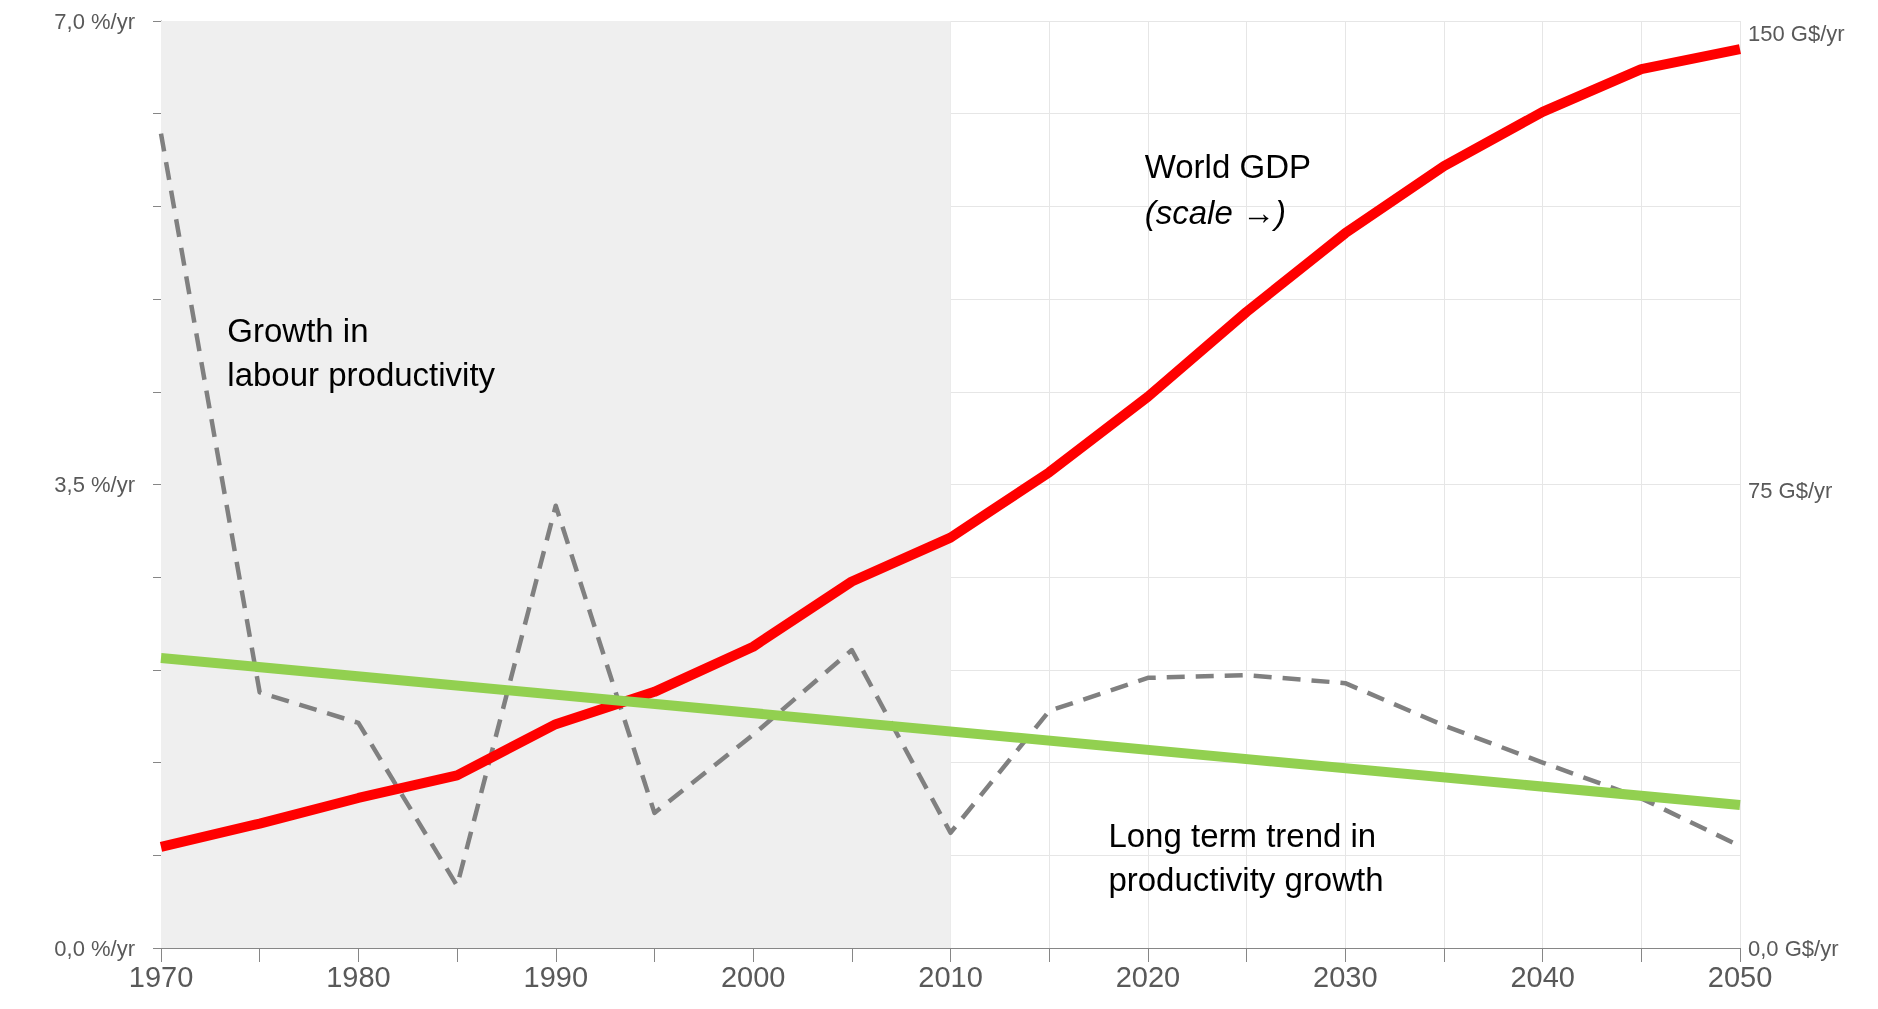 This screenshot has height=1009, width=1878. Describe the element at coordinates (1740, 976) in the screenshot. I see `x-tick-label: 2050` at that location.